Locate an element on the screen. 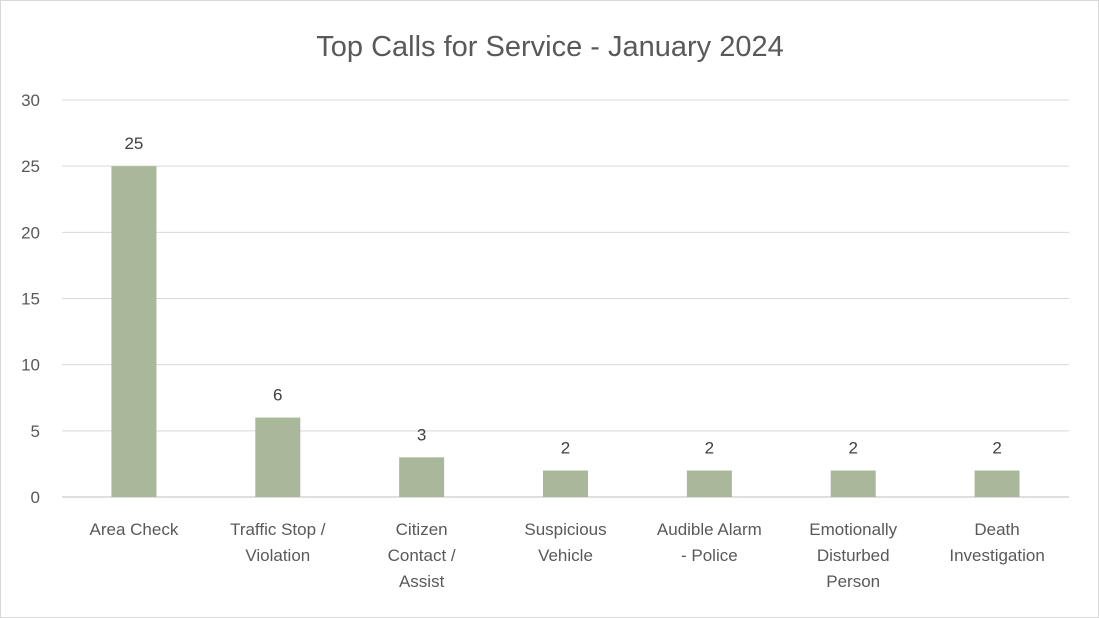 Image resolution: width=1099 pixels, height=618 pixels. y-axis-ticks: 0 5 10 15 20 25 30 is located at coordinates (30, 299).